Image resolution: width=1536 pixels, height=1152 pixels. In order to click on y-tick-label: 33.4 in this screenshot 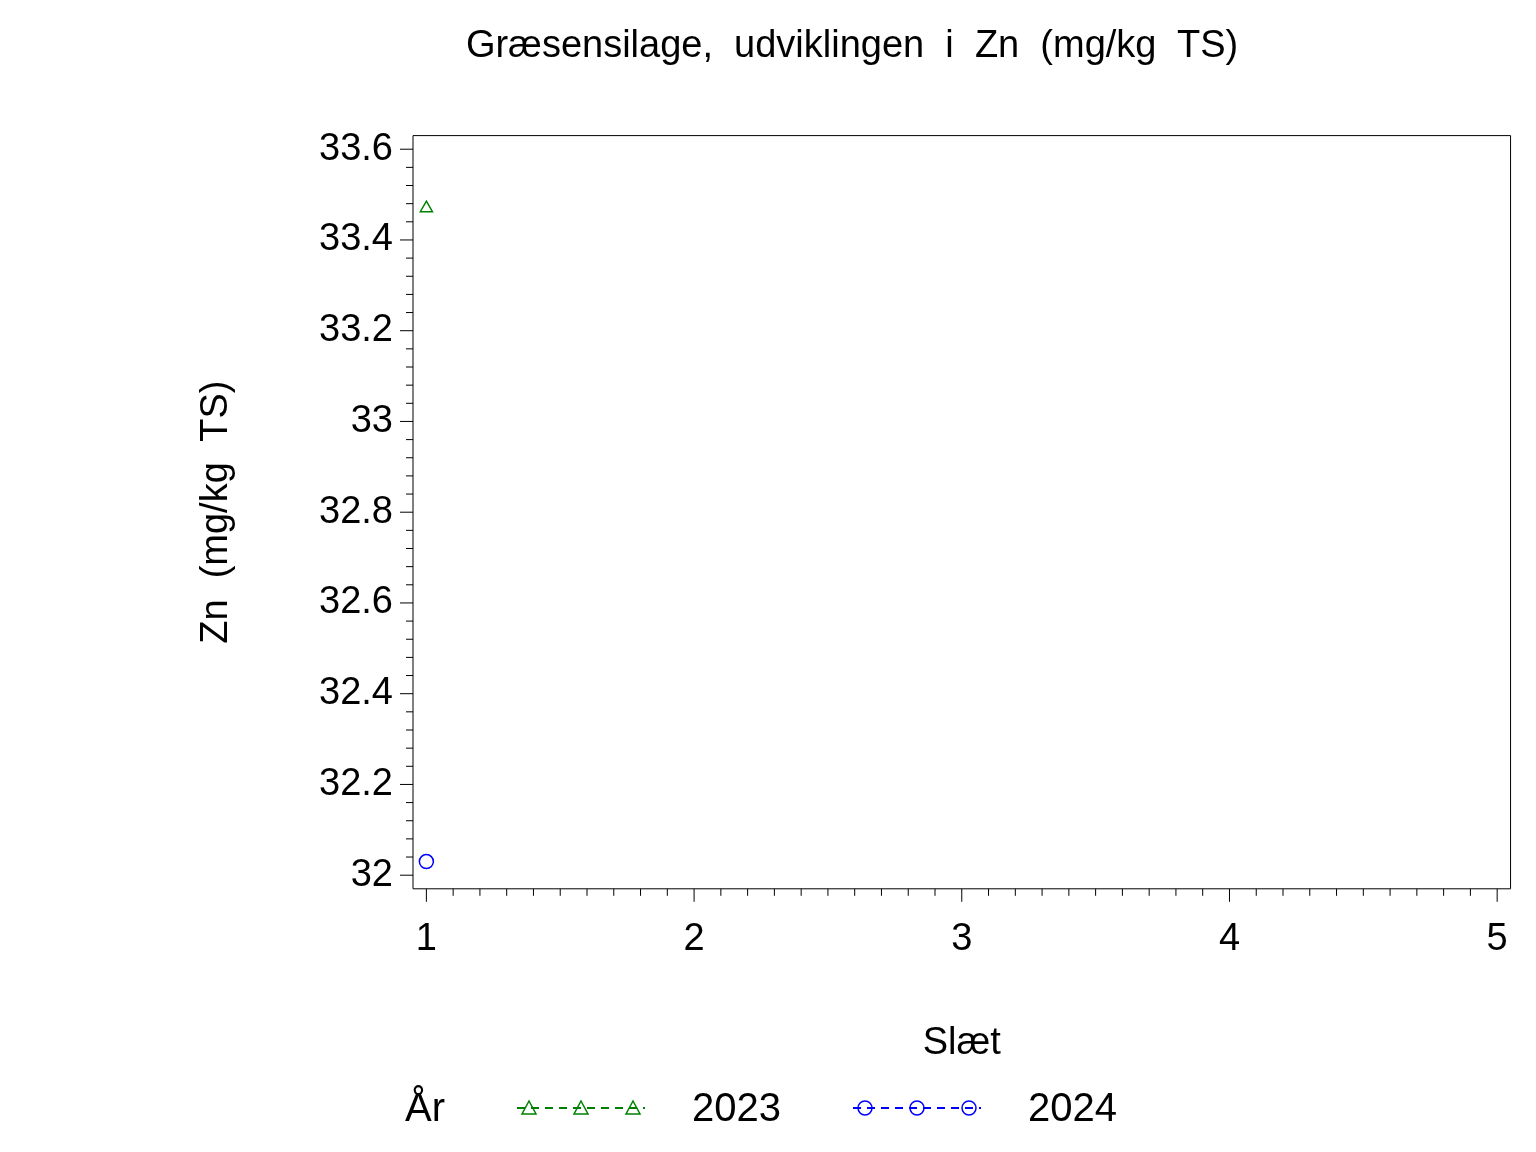, I will do `click(356, 237)`.